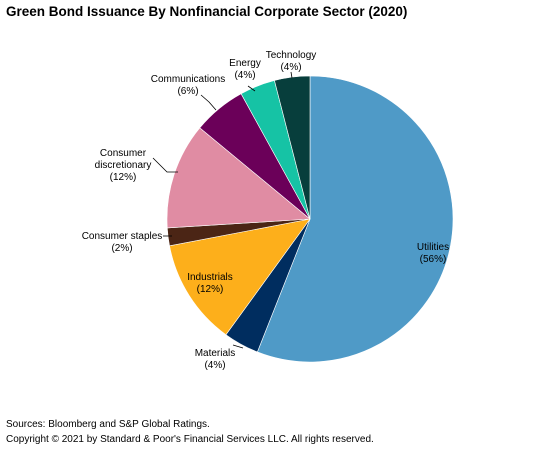 The width and height of the screenshot is (559, 457). I want to click on slice-label-energy: Energy (4%), so click(245, 69).